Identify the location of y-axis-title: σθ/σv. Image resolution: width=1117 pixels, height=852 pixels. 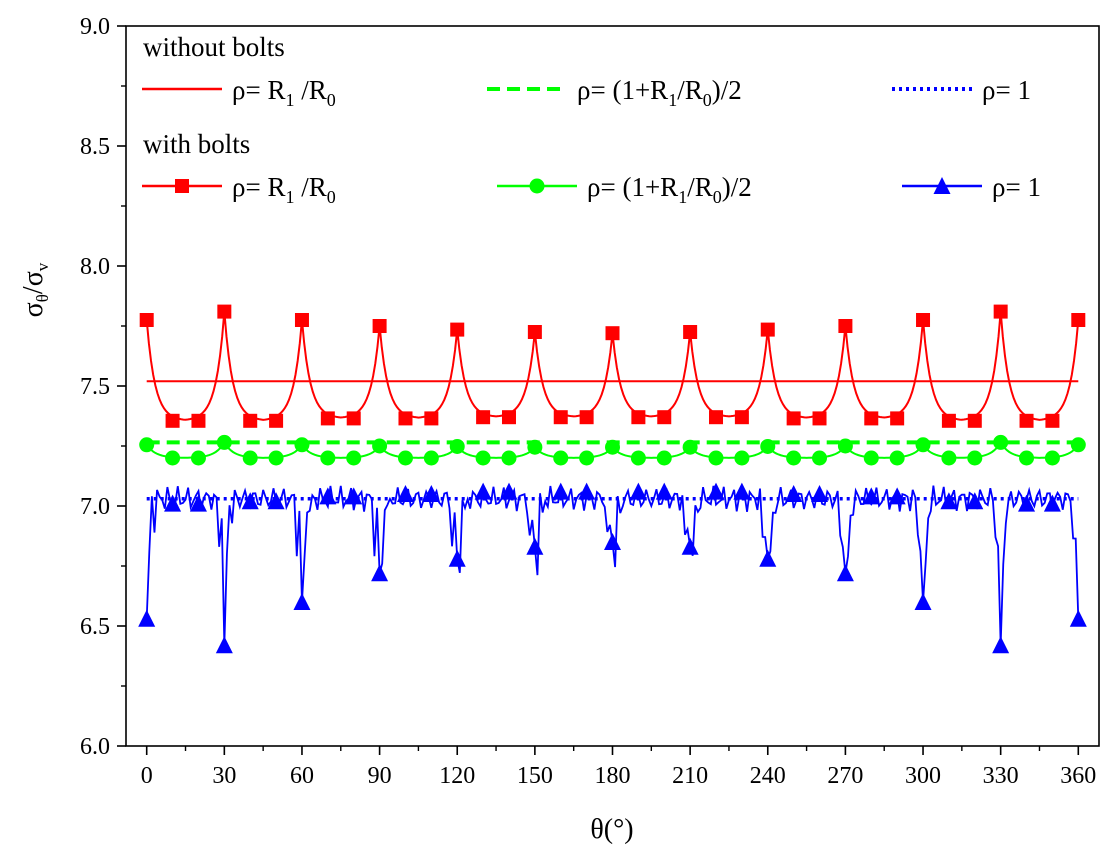
(35, 289).